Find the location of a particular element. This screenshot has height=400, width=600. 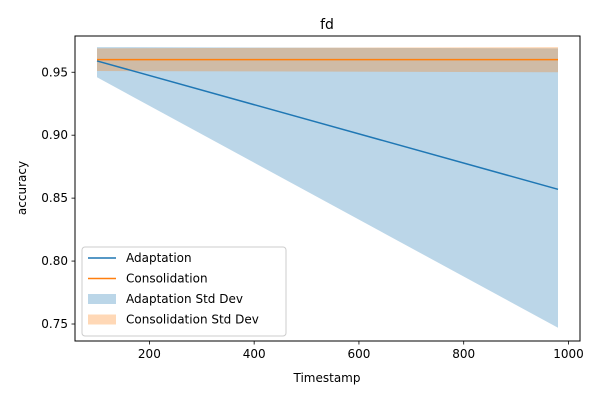

chart-title: fd is located at coordinates (327, 25).